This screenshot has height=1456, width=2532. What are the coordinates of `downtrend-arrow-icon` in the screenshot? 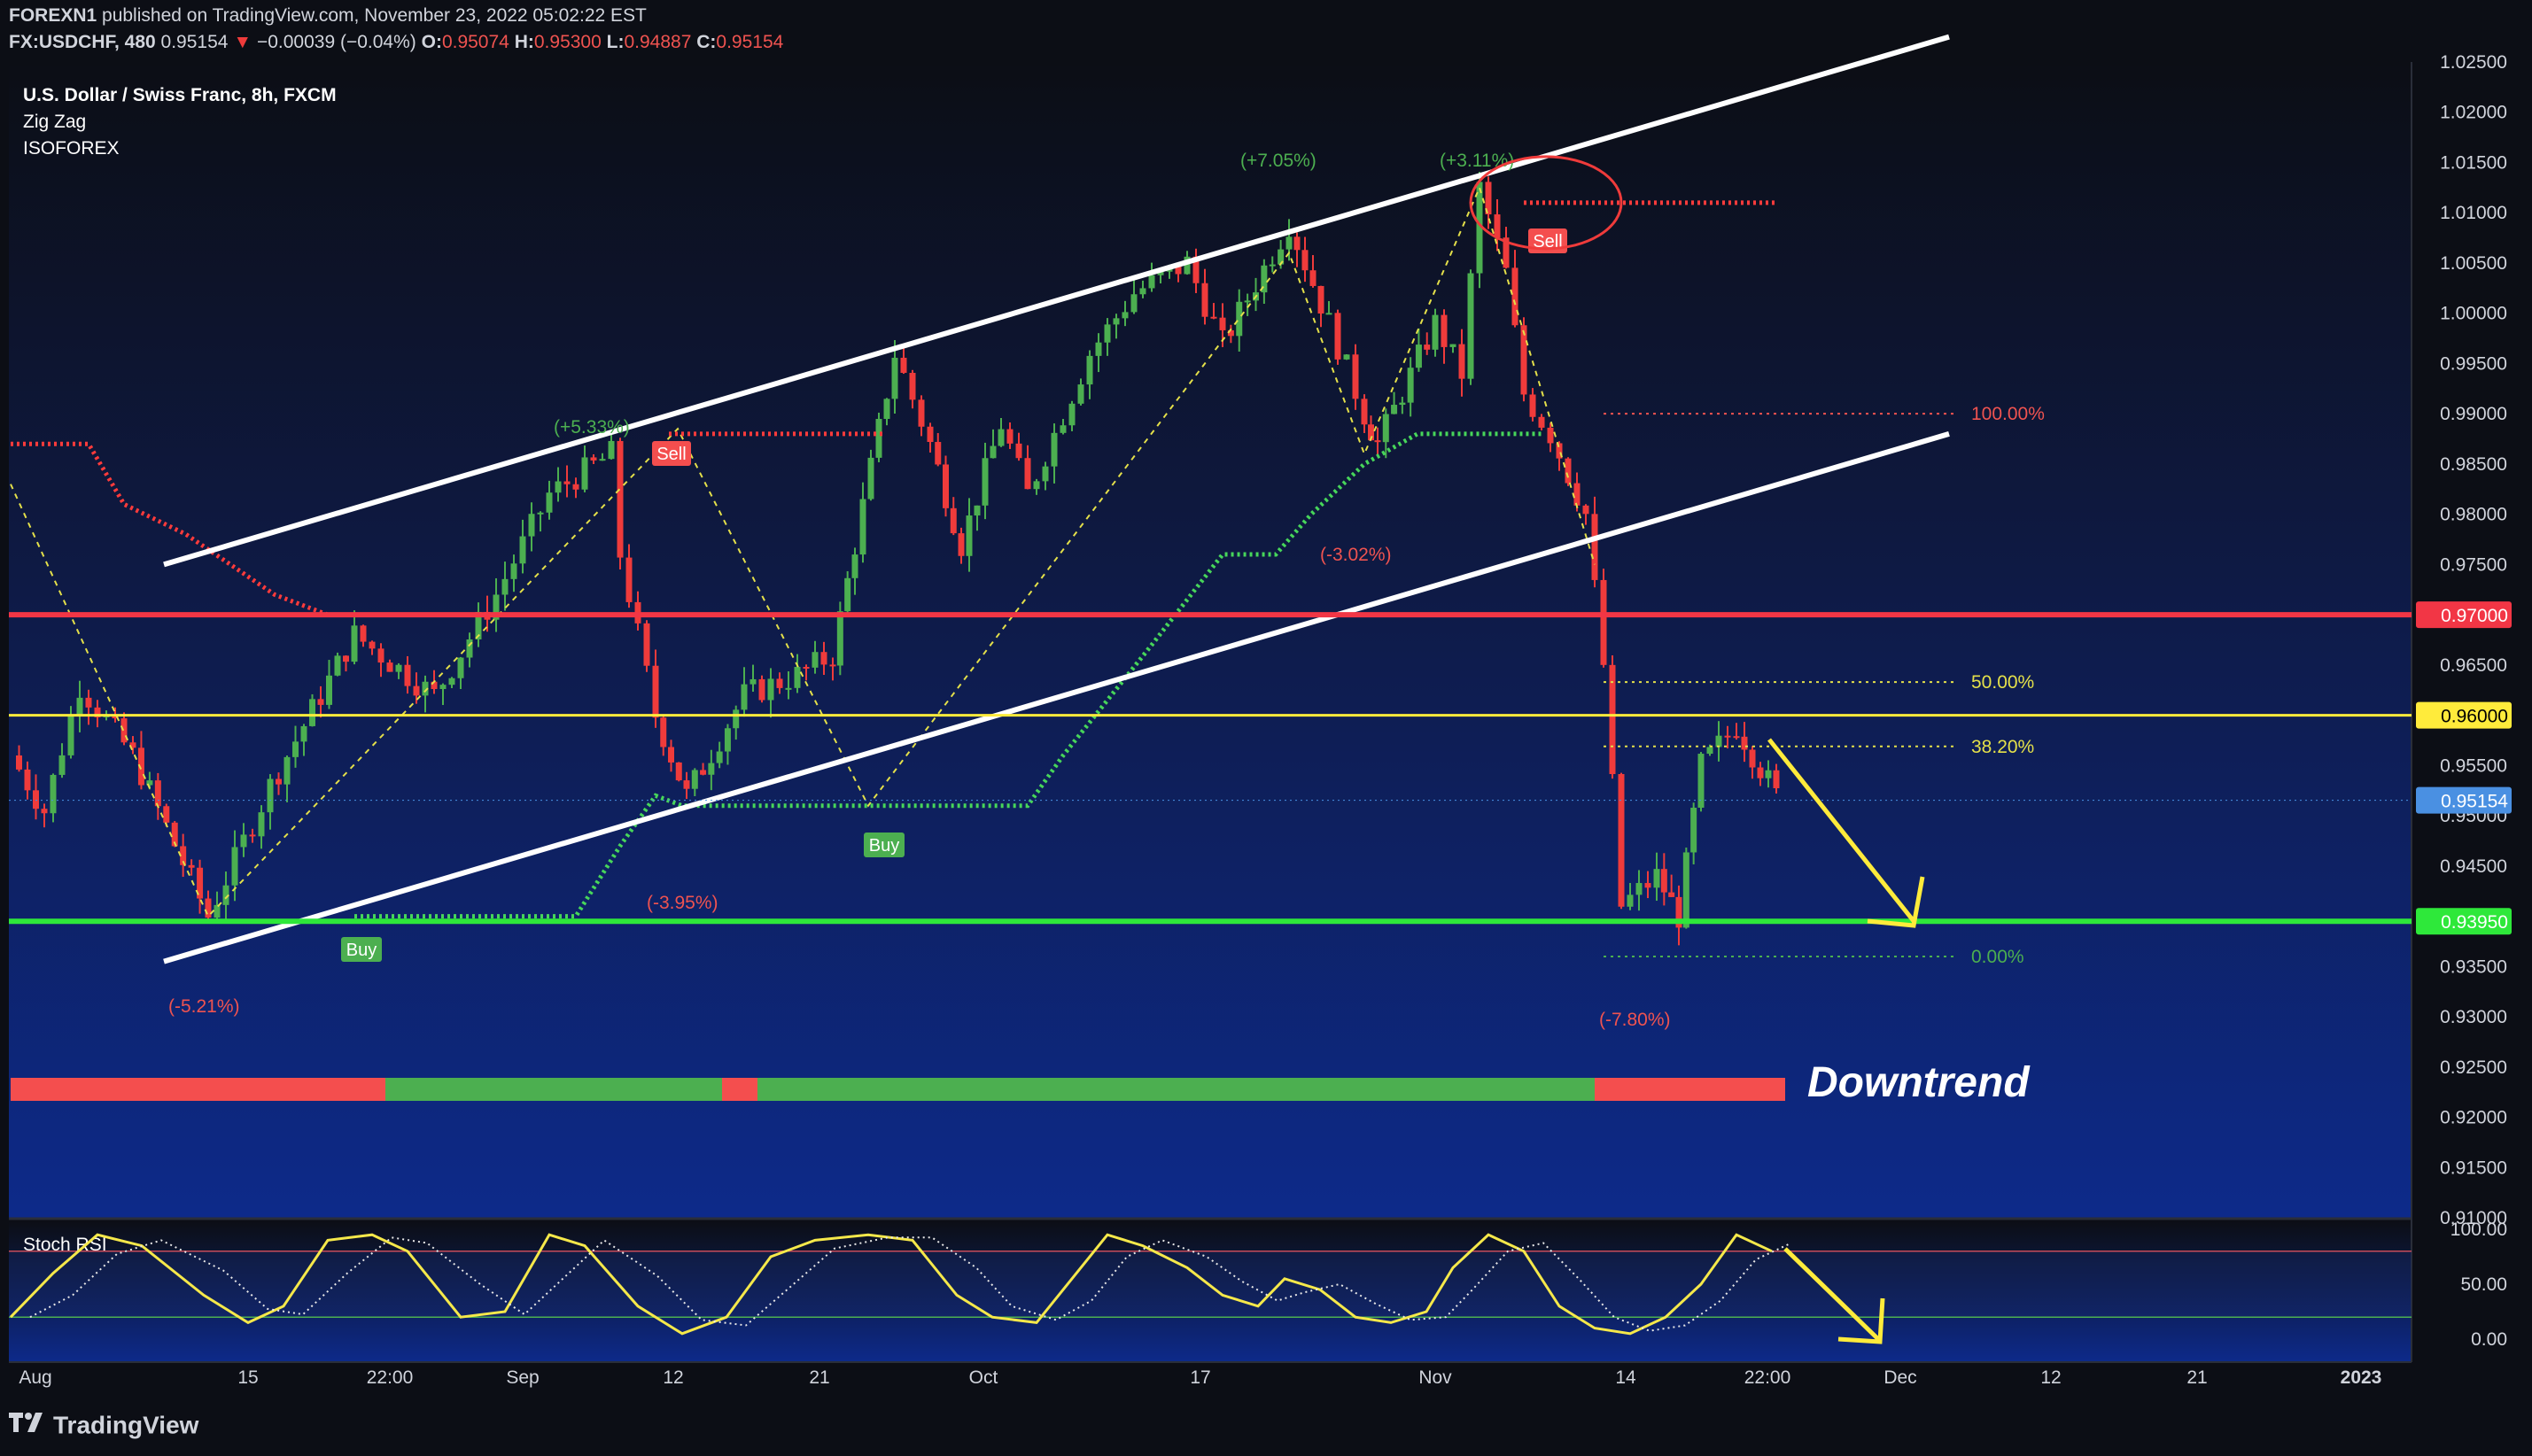 It's located at (1841, 830).